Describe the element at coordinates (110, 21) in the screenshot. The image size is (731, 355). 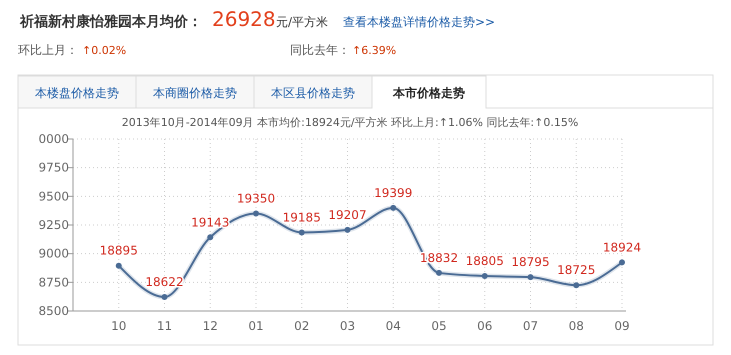
I see `text: 祈福新村康怡雅园本月均价：` at that location.